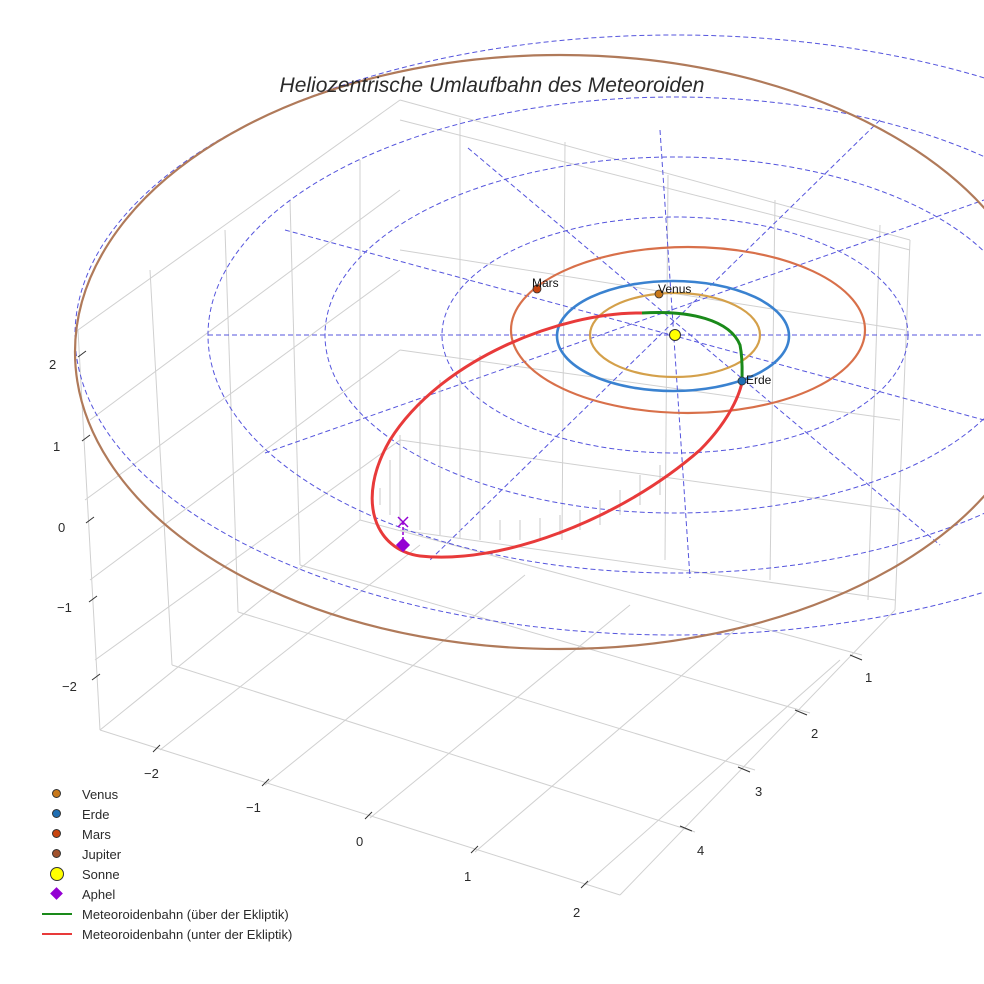  I want to click on z-tick-0: 0, so click(62, 527).